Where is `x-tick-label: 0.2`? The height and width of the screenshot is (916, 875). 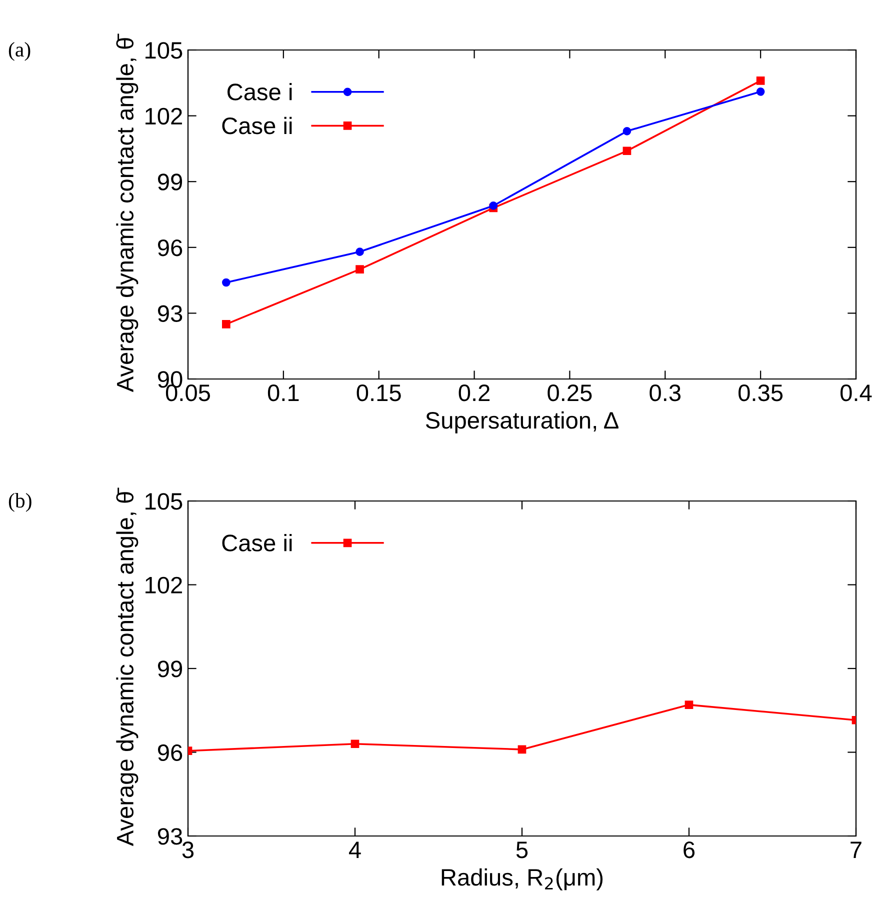
x-tick-label: 0.2 is located at coordinates (474, 393).